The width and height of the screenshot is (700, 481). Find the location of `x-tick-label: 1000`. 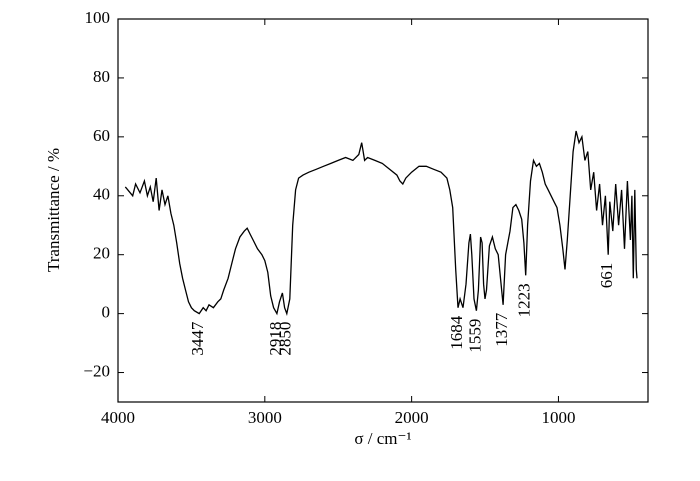

x-tick-label: 1000 is located at coordinates (558, 417).